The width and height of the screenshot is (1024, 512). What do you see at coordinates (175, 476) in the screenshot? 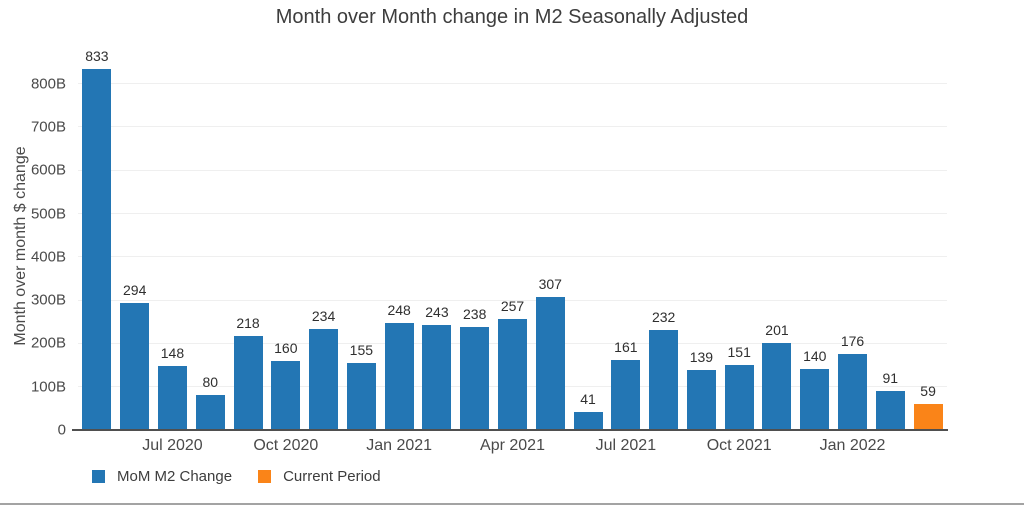
I see `legend-label: MoM M2 Change` at bounding box center [175, 476].